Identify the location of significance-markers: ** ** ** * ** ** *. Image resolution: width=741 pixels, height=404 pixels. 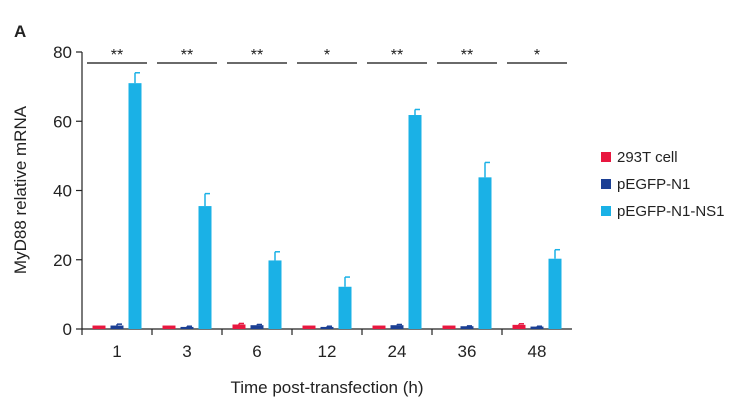
(327, 55).